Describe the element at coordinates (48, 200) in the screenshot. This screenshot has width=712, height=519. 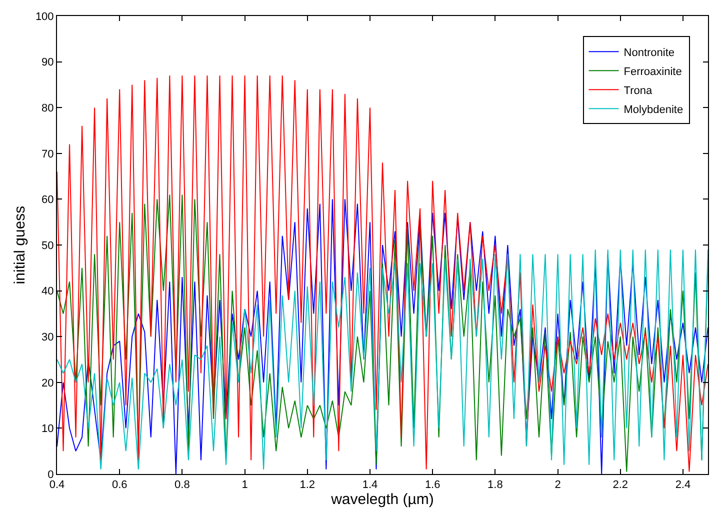
I see `y-tick-label: 60` at that location.